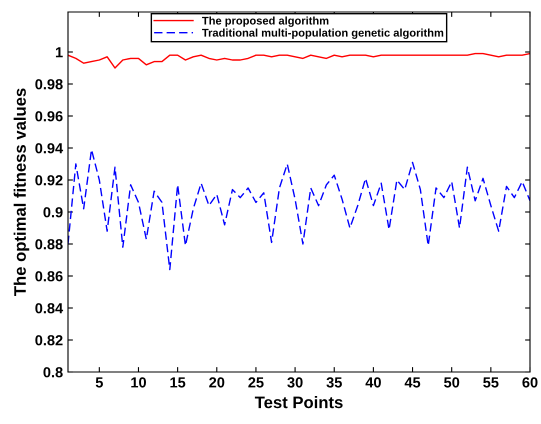 The width and height of the screenshot is (541, 424). I want to click on x-tick-label: 60, so click(530, 382).